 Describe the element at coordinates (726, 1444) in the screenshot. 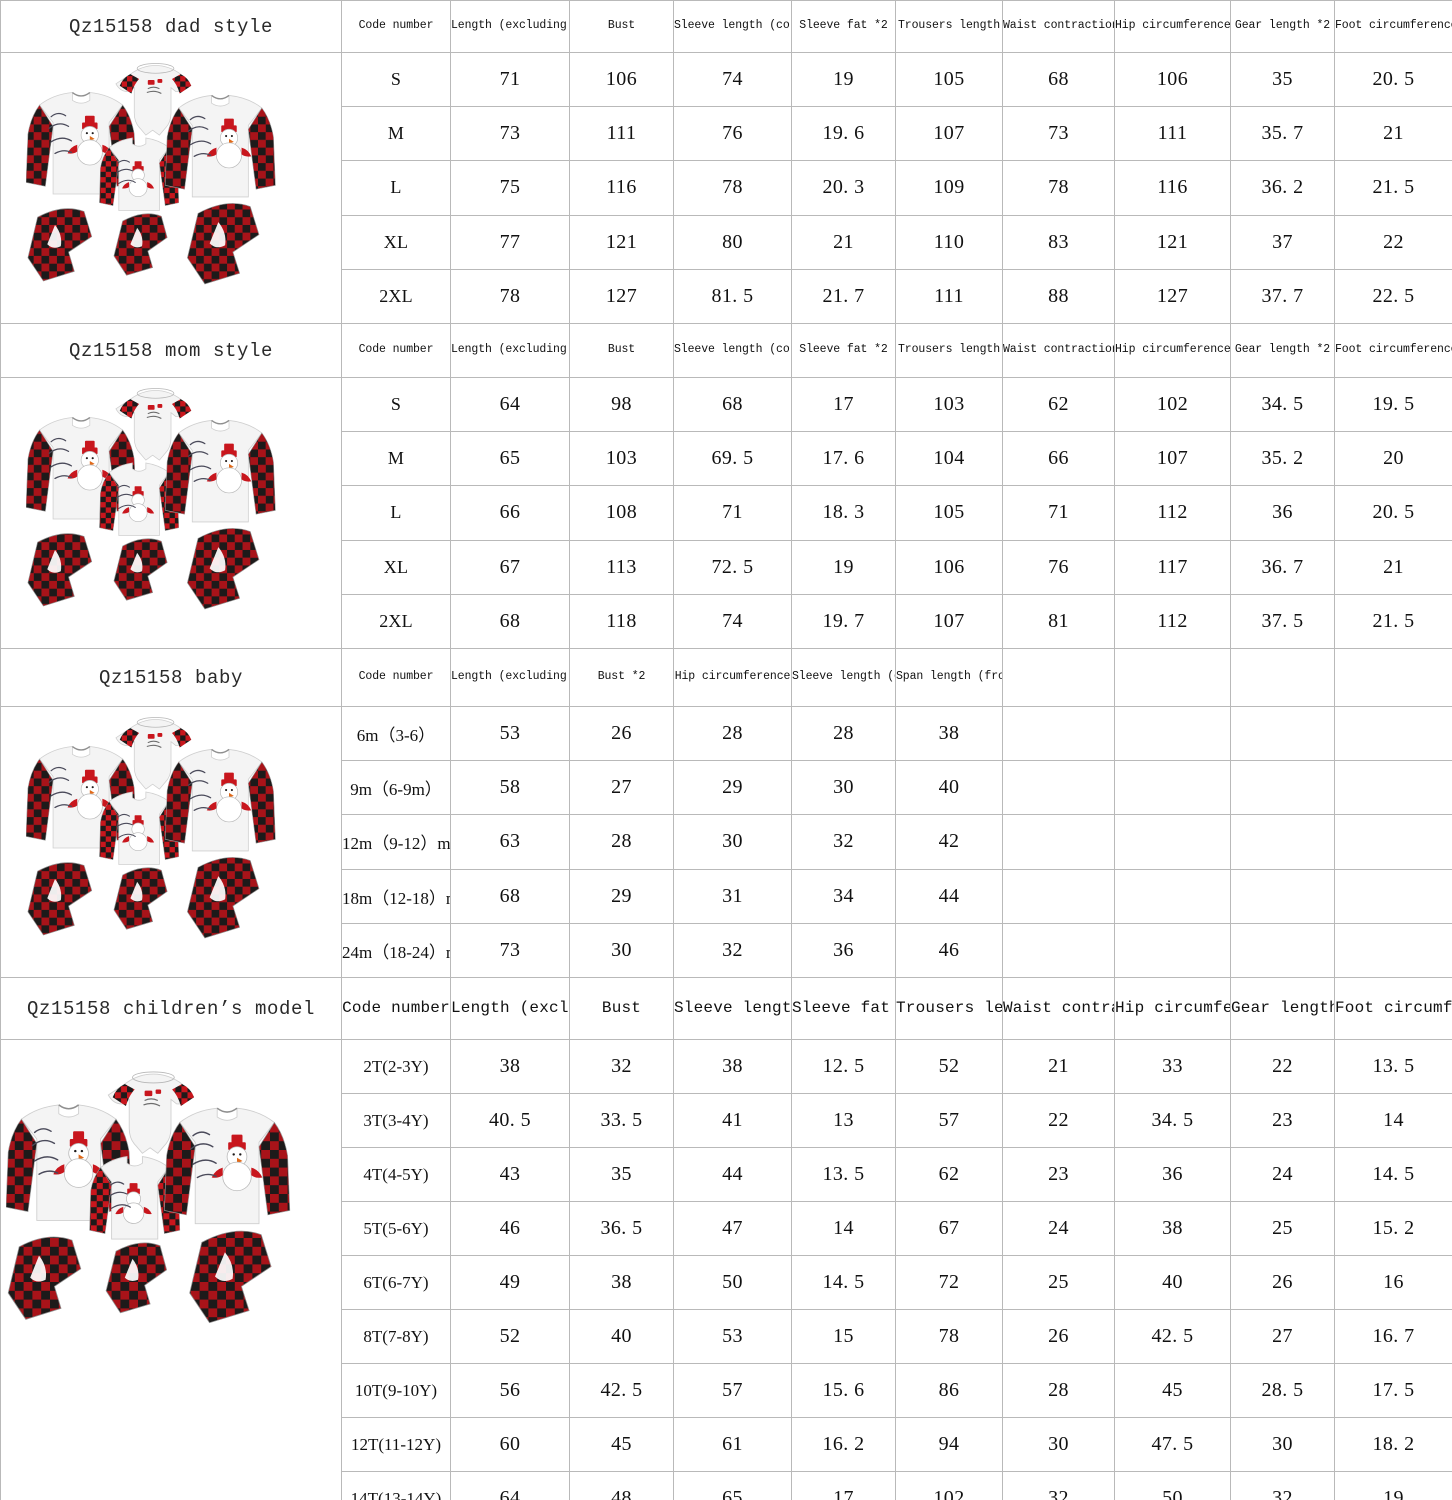

I see `section-data-row-children-7: 12T(11-12Y) 60 45 61 16. 2 94 30 47. 5 30 18. 2` at that location.